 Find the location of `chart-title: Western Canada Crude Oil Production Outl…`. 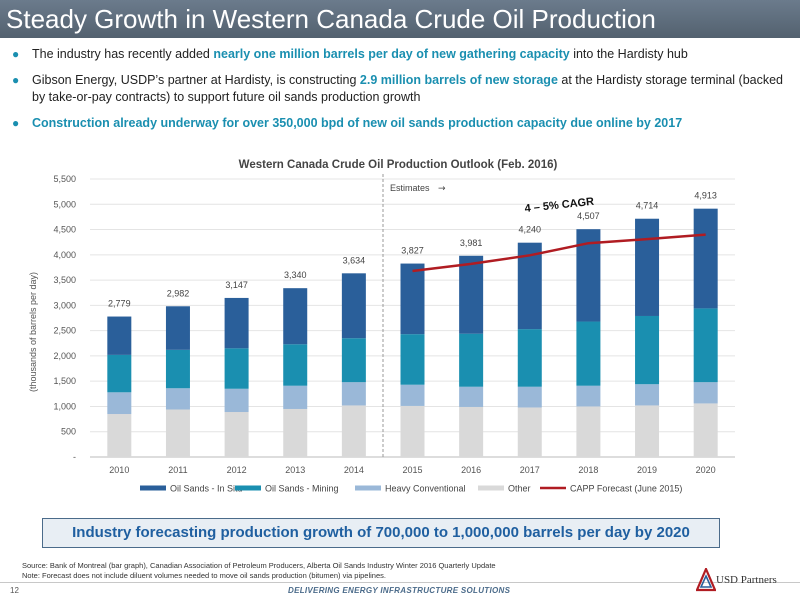

chart-title: Western Canada Crude Oil Production Outl… is located at coordinates (398, 165).